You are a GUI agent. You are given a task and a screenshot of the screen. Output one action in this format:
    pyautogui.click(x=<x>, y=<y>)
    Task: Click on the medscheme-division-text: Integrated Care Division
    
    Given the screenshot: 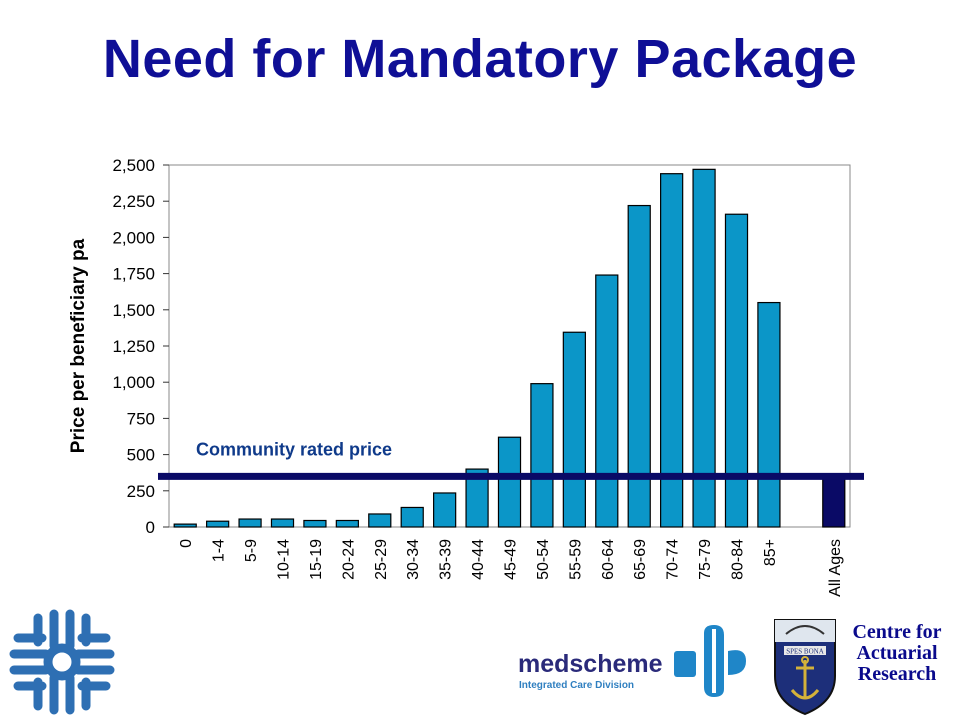 What is the action you would take?
    pyautogui.click(x=577, y=685)
    